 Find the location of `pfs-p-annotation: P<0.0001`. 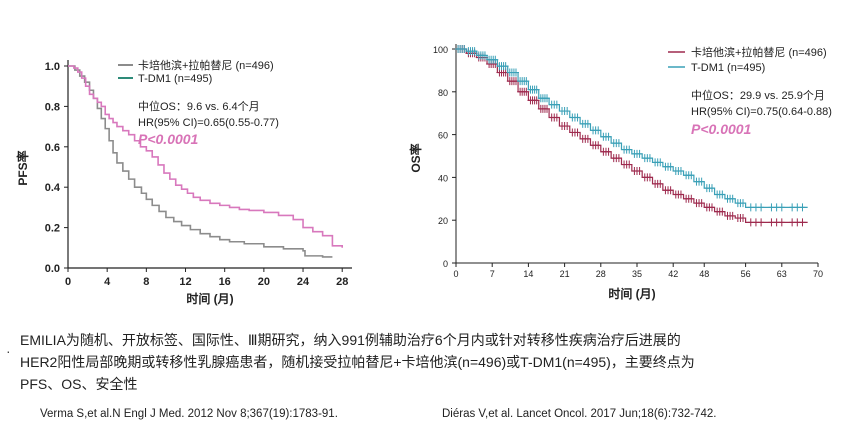

pfs-p-annotation: P<0.0001 is located at coordinates (168, 139).